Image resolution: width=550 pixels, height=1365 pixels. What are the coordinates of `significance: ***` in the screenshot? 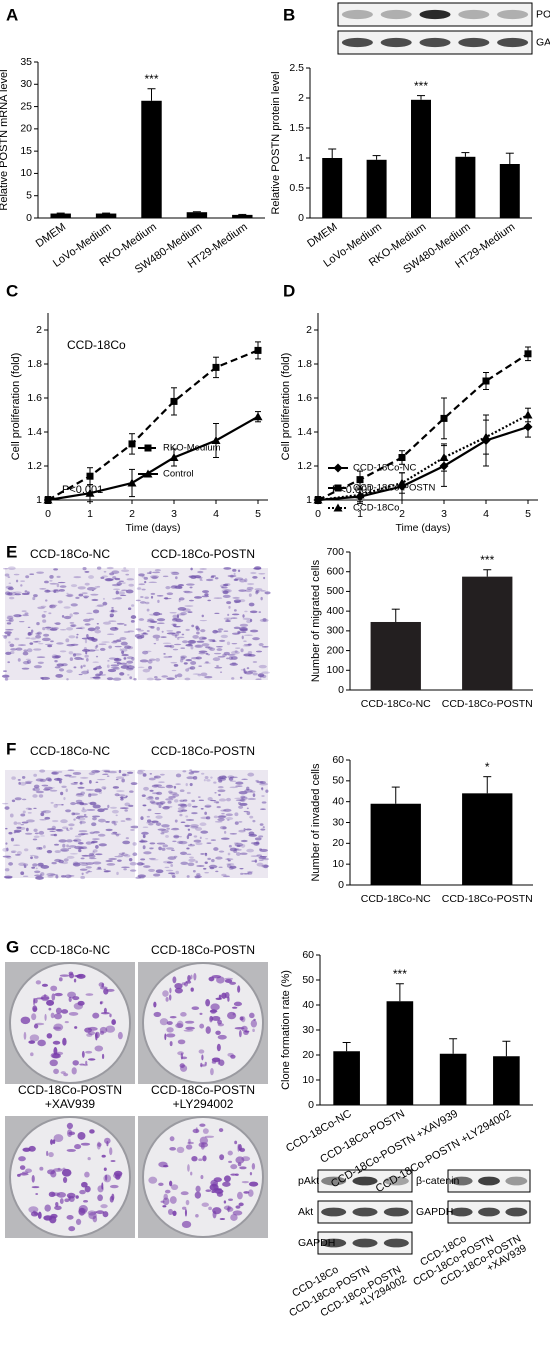 It's located at (421, 86).